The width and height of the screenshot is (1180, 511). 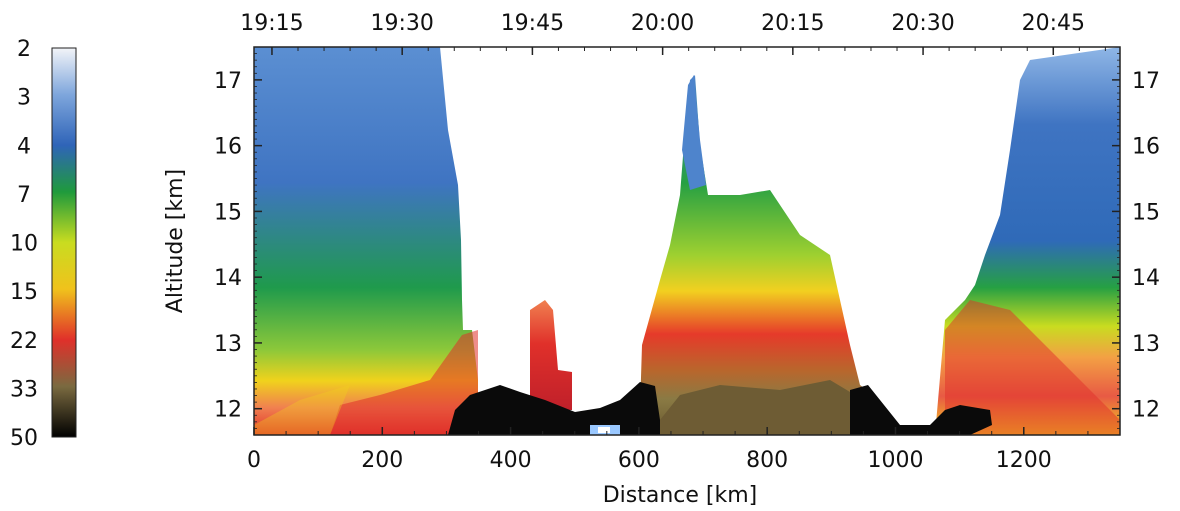 What do you see at coordinates (1146, 410) in the screenshot?
I see `y-tick-label-right: 12` at bounding box center [1146, 410].